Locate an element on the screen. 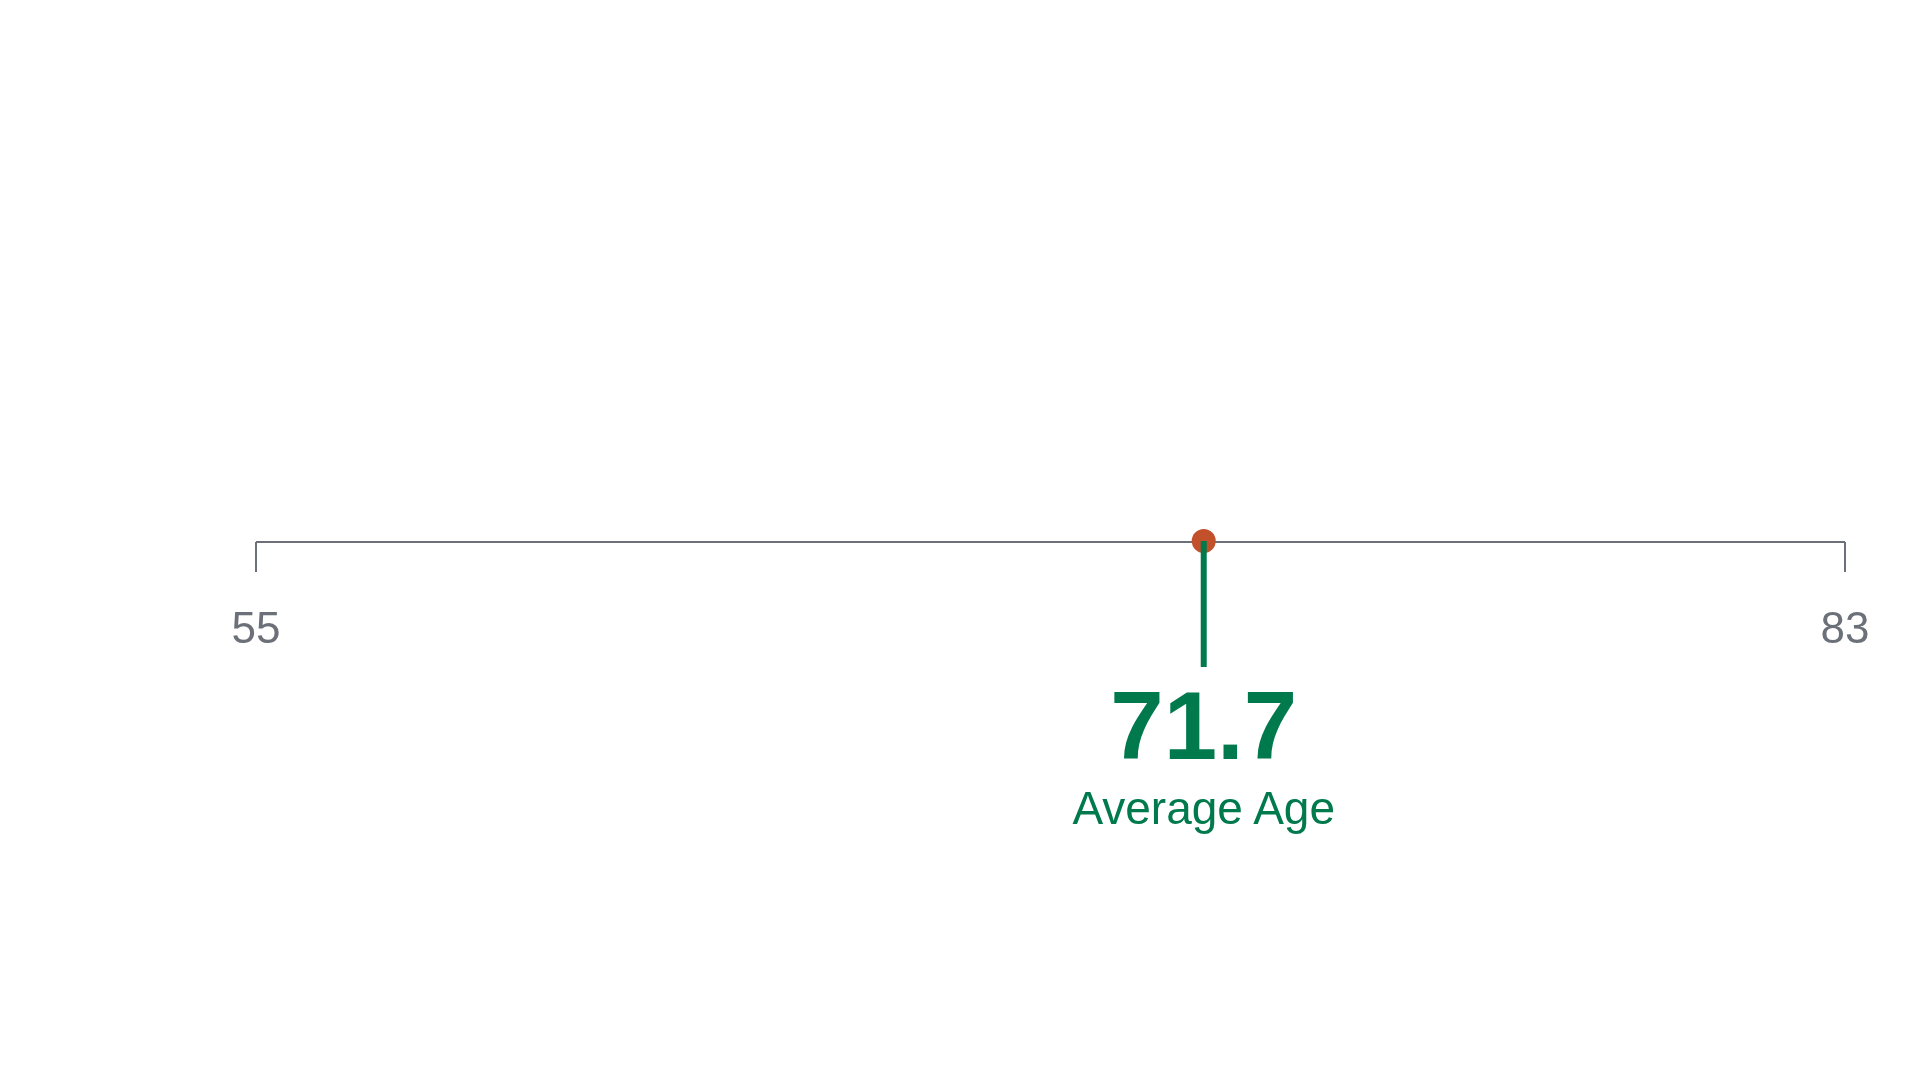  text: Average Age is located at coordinates (1204, 808).